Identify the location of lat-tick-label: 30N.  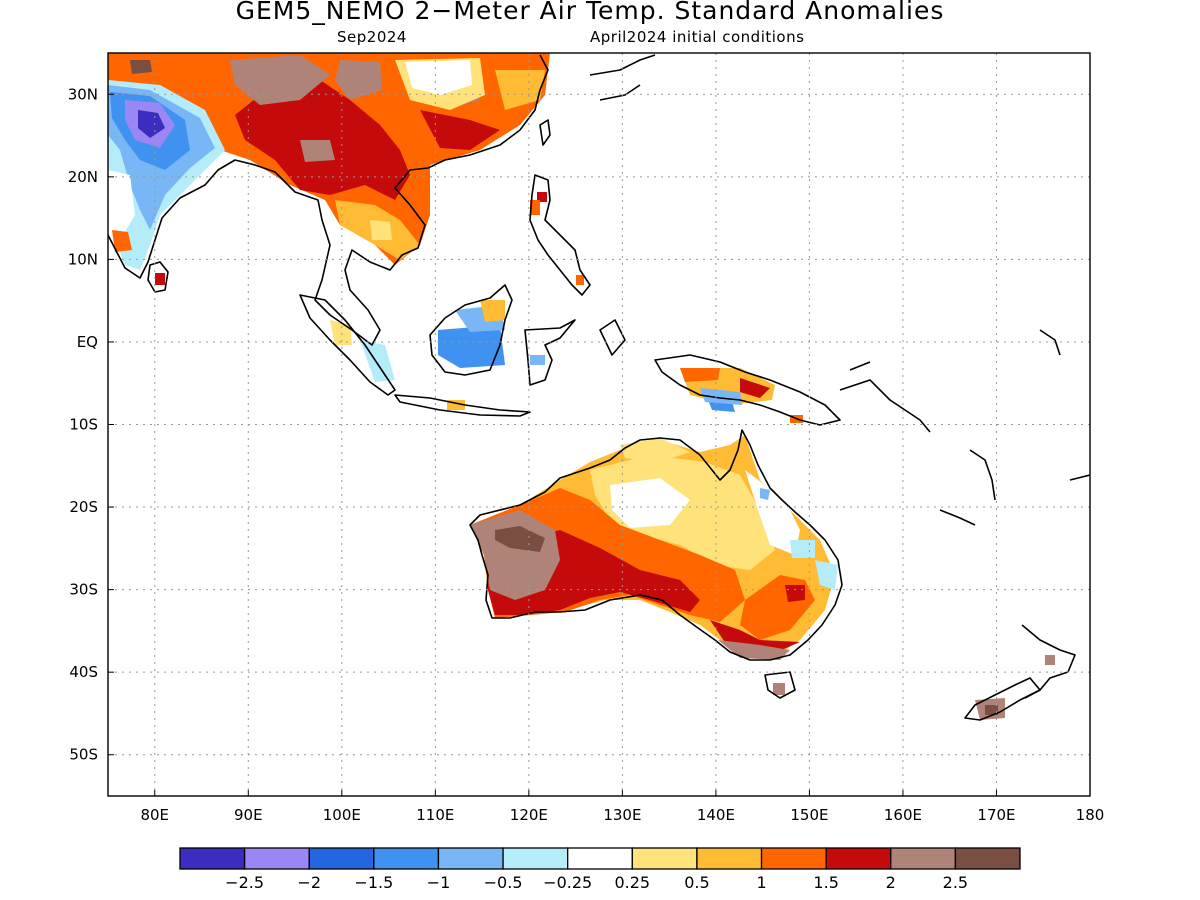
(83, 94).